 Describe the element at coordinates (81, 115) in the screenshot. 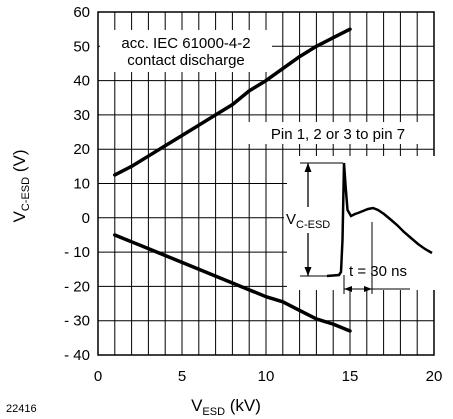

I see `y-tick-label: 30` at that location.